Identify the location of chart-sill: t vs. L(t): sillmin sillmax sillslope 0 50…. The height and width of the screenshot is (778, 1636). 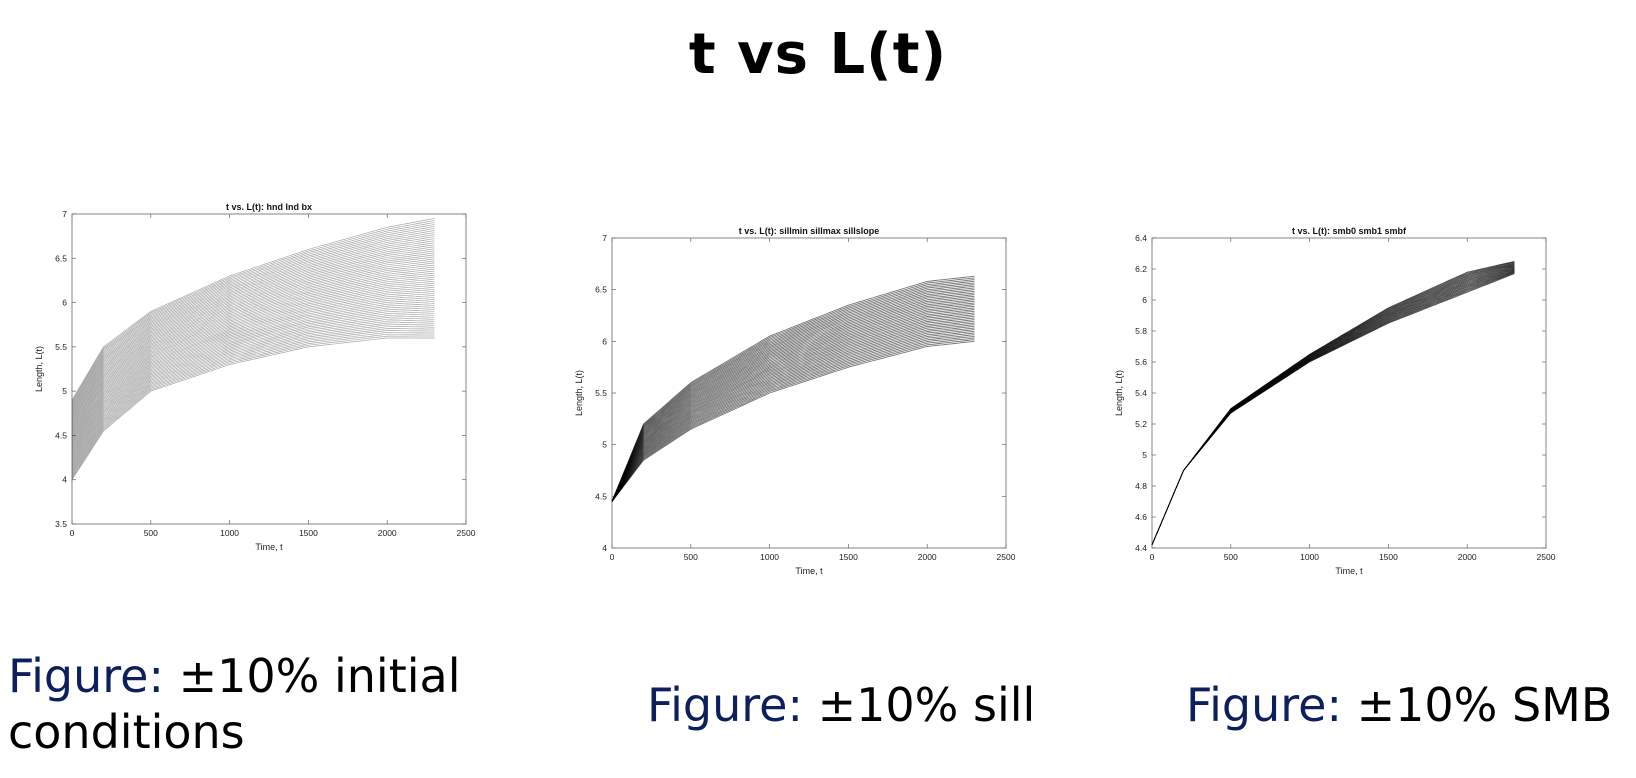
(790, 405).